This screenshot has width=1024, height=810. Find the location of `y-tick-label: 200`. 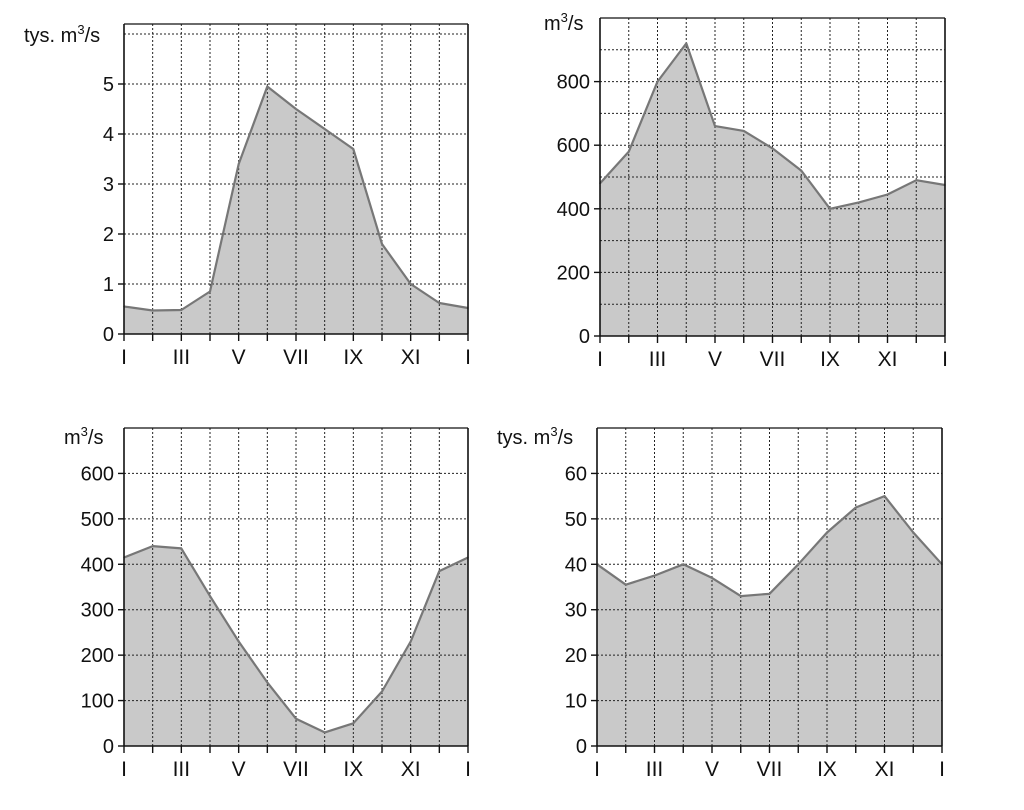

y-tick-label: 200 is located at coordinates (573, 273).